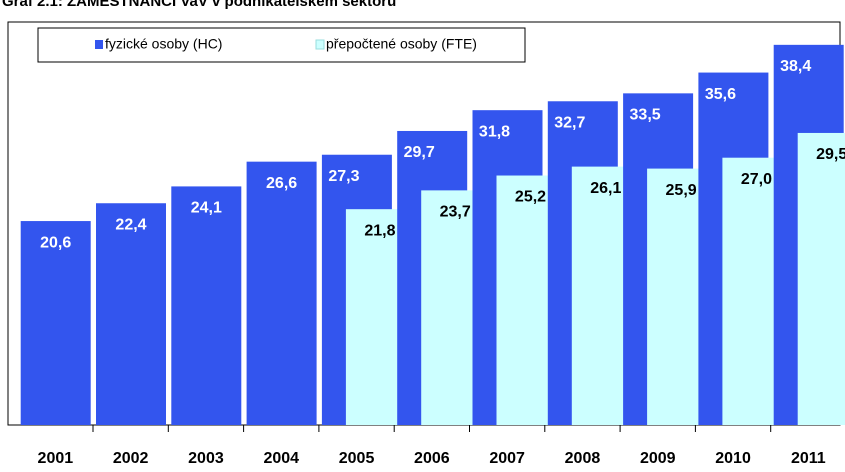 The image size is (845, 472). Describe the element at coordinates (55, 242) in the screenshot. I see `data-label: 20,6` at that location.